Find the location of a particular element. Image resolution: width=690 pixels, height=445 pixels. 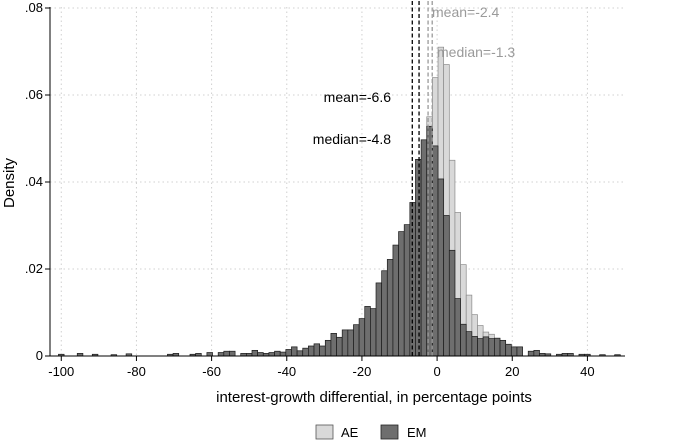

x-tick-label: 20 is located at coordinates (512, 371).